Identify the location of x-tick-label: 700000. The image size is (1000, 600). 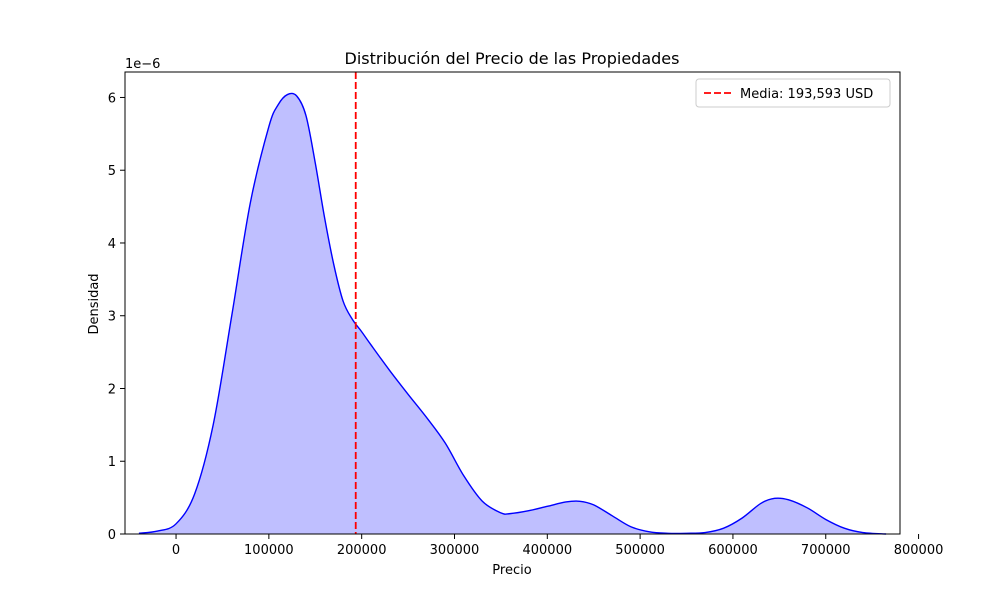
(826, 550).